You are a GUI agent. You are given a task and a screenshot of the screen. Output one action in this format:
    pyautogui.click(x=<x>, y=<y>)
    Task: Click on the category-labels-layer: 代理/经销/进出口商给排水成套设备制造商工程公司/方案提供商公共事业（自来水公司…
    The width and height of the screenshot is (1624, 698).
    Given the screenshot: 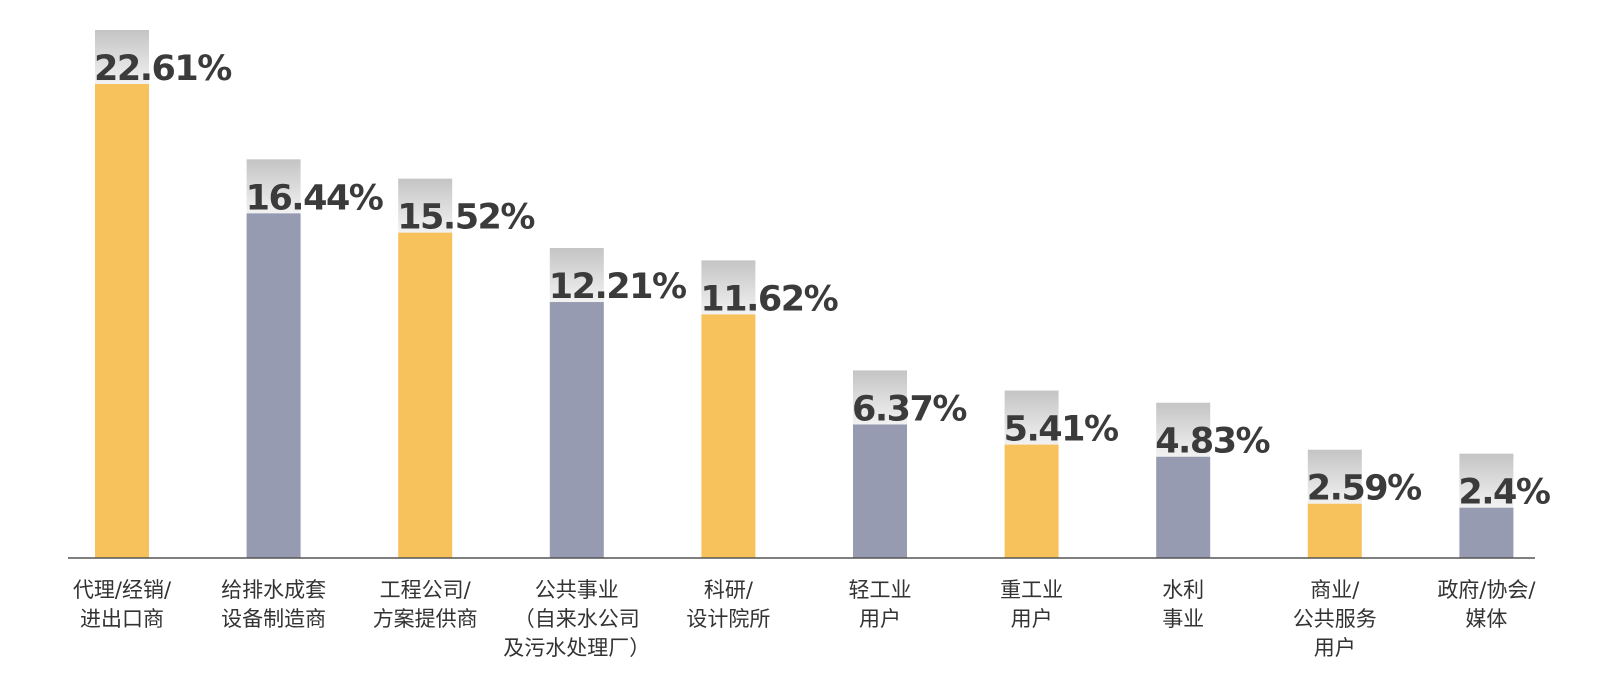 What is the action you would take?
    pyautogui.click(x=804, y=619)
    